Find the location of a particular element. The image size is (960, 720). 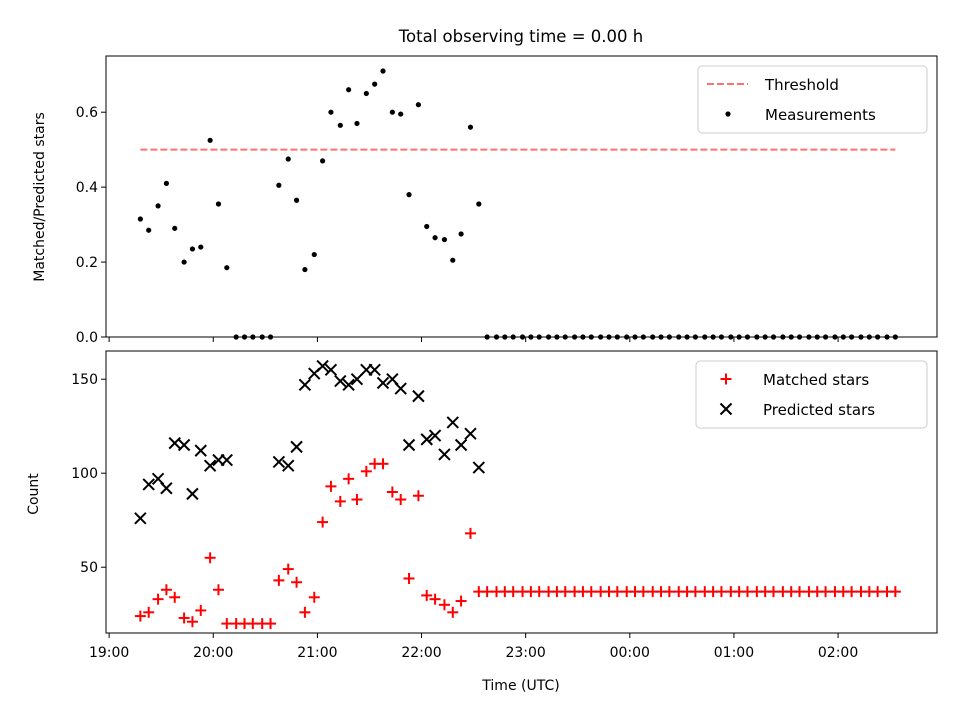

legend-threshold-label: Threshold is located at coordinates (801, 85).